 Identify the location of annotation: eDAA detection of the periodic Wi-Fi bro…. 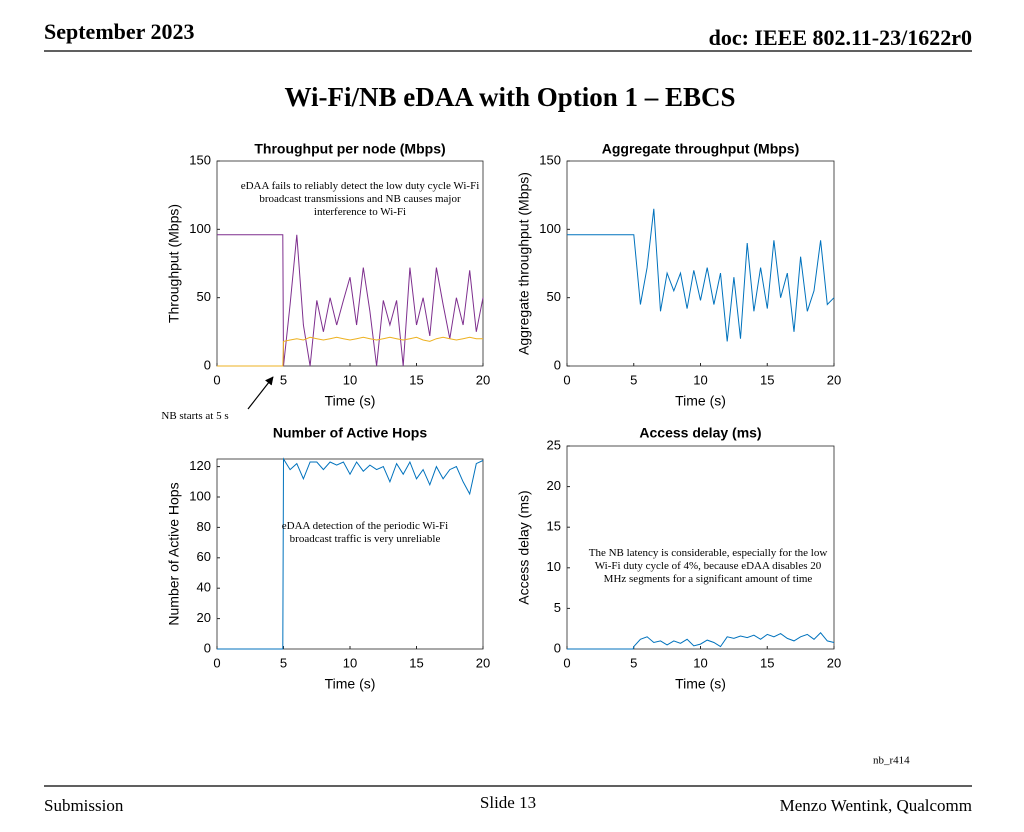
(365, 532).